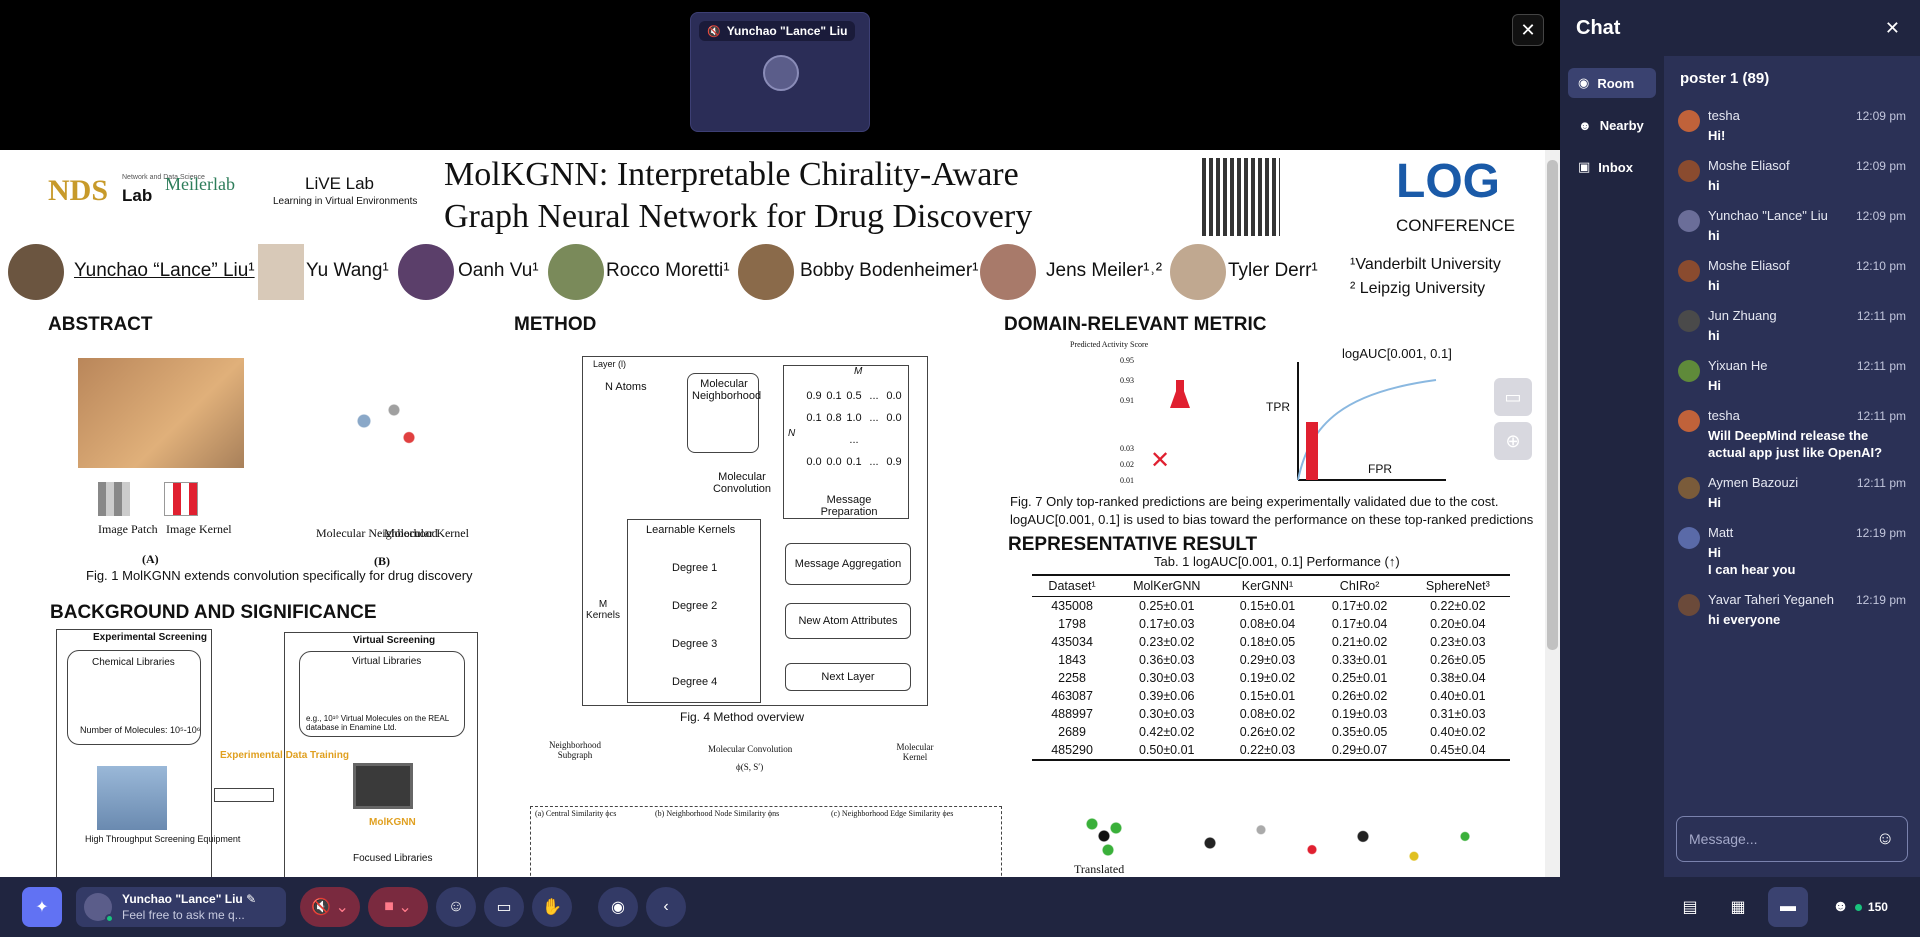 Image resolution: width=1920 pixels, height=937 pixels. Describe the element at coordinates (1615, 167) in the screenshot. I see `chat-nav-label: Inbox` at that location.